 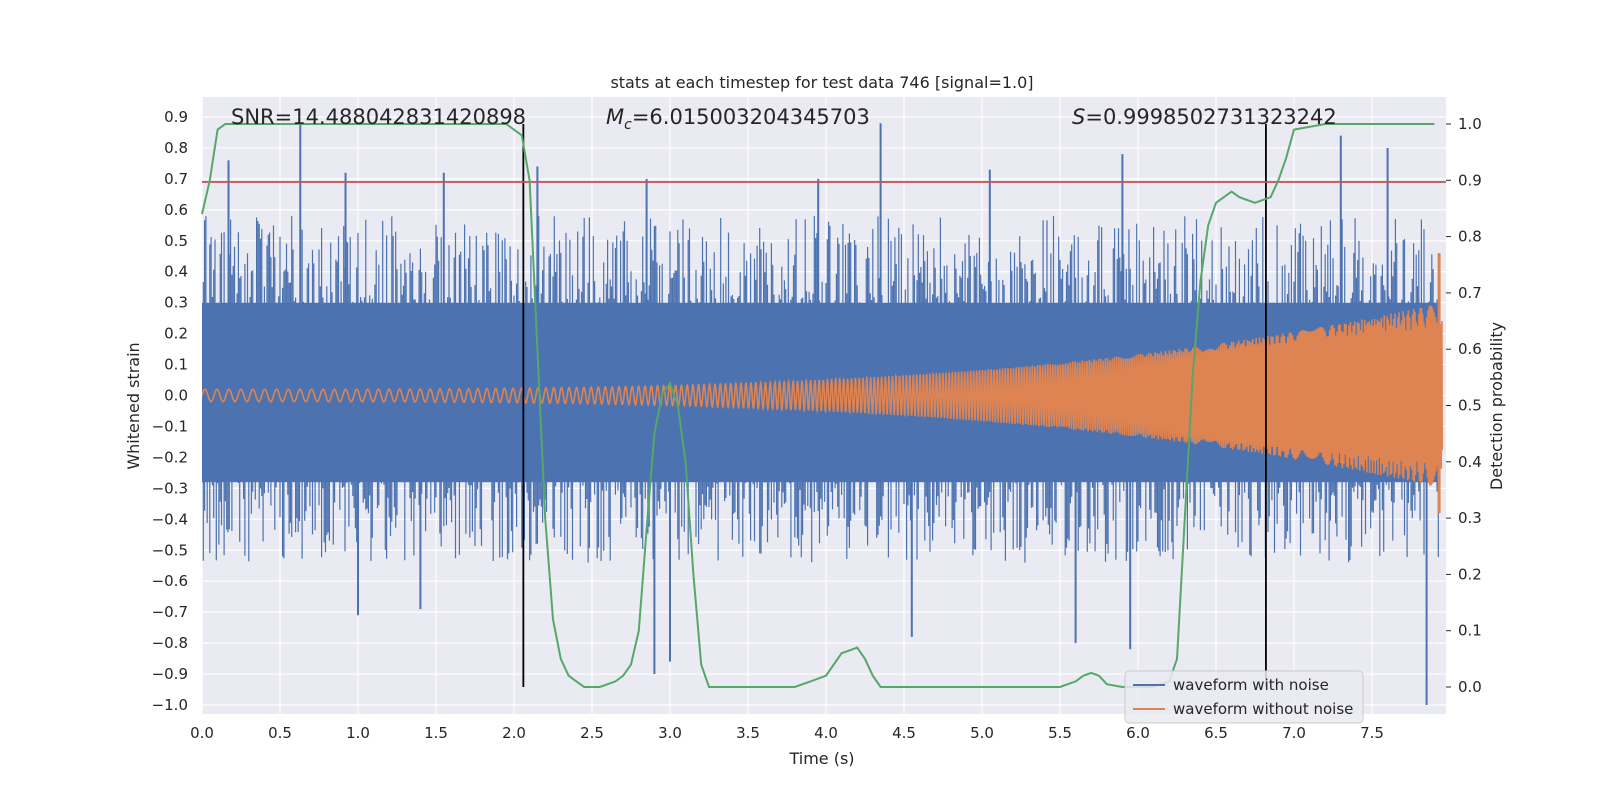 I want to click on x-tick-label: 0.5, so click(x=280, y=733).